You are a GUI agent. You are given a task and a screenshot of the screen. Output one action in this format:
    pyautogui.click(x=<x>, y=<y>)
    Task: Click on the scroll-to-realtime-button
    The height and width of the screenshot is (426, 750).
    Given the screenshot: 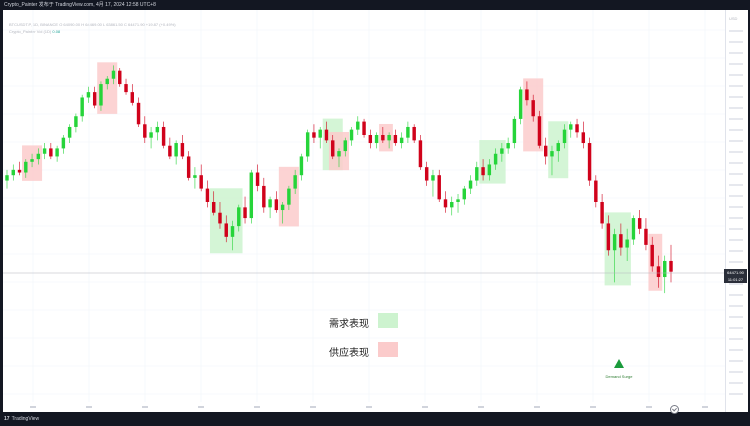 What is the action you would take?
    pyautogui.click(x=674, y=409)
    